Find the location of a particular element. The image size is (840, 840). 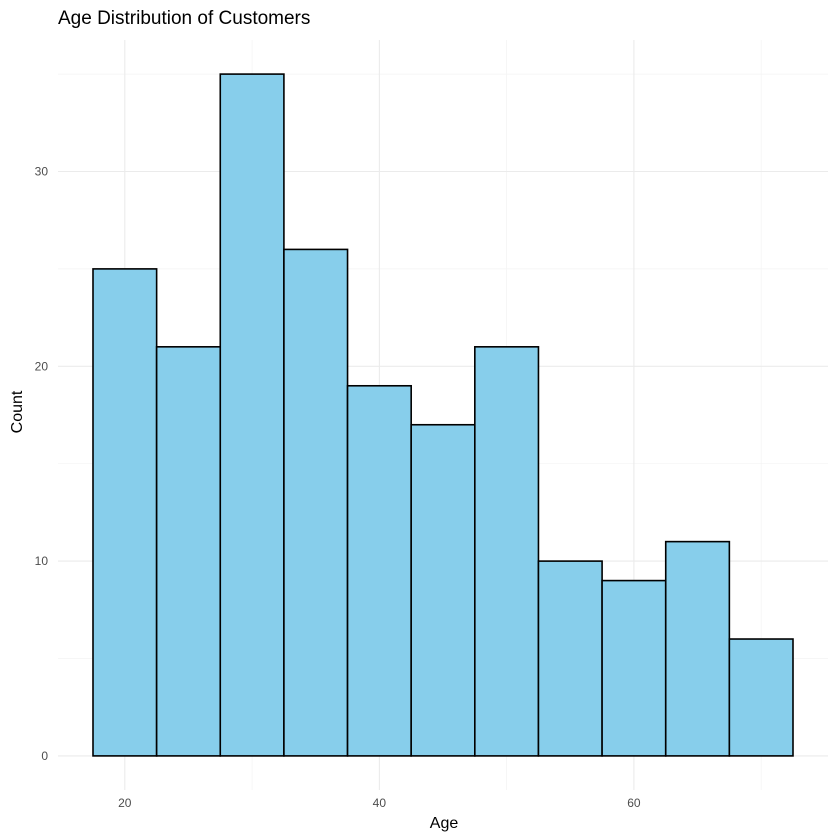

y-tick-label: 10 is located at coordinates (42, 561).